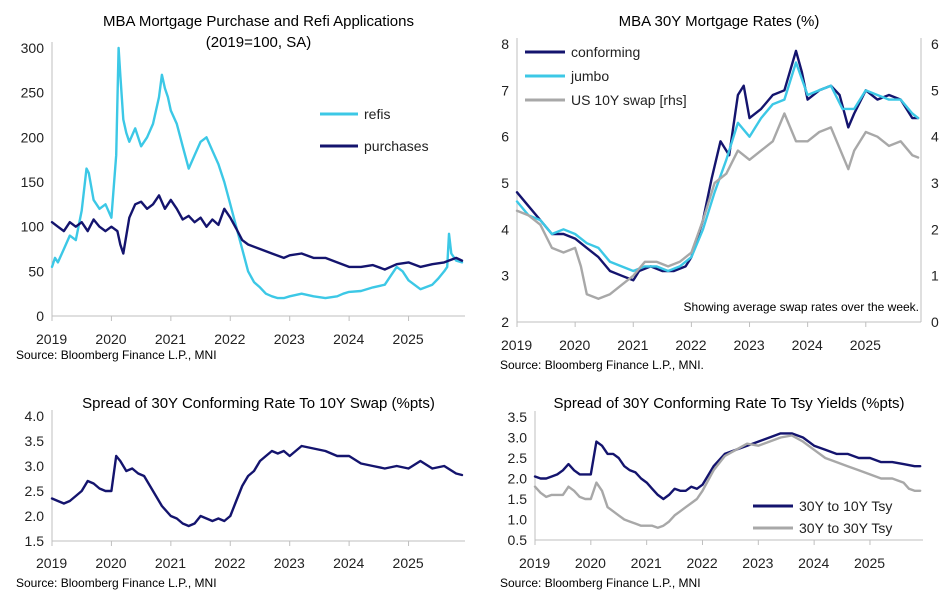  Describe the element at coordinates (35, 516) in the screenshot. I see `c3-y-tick-2-0: 2.0` at that location.